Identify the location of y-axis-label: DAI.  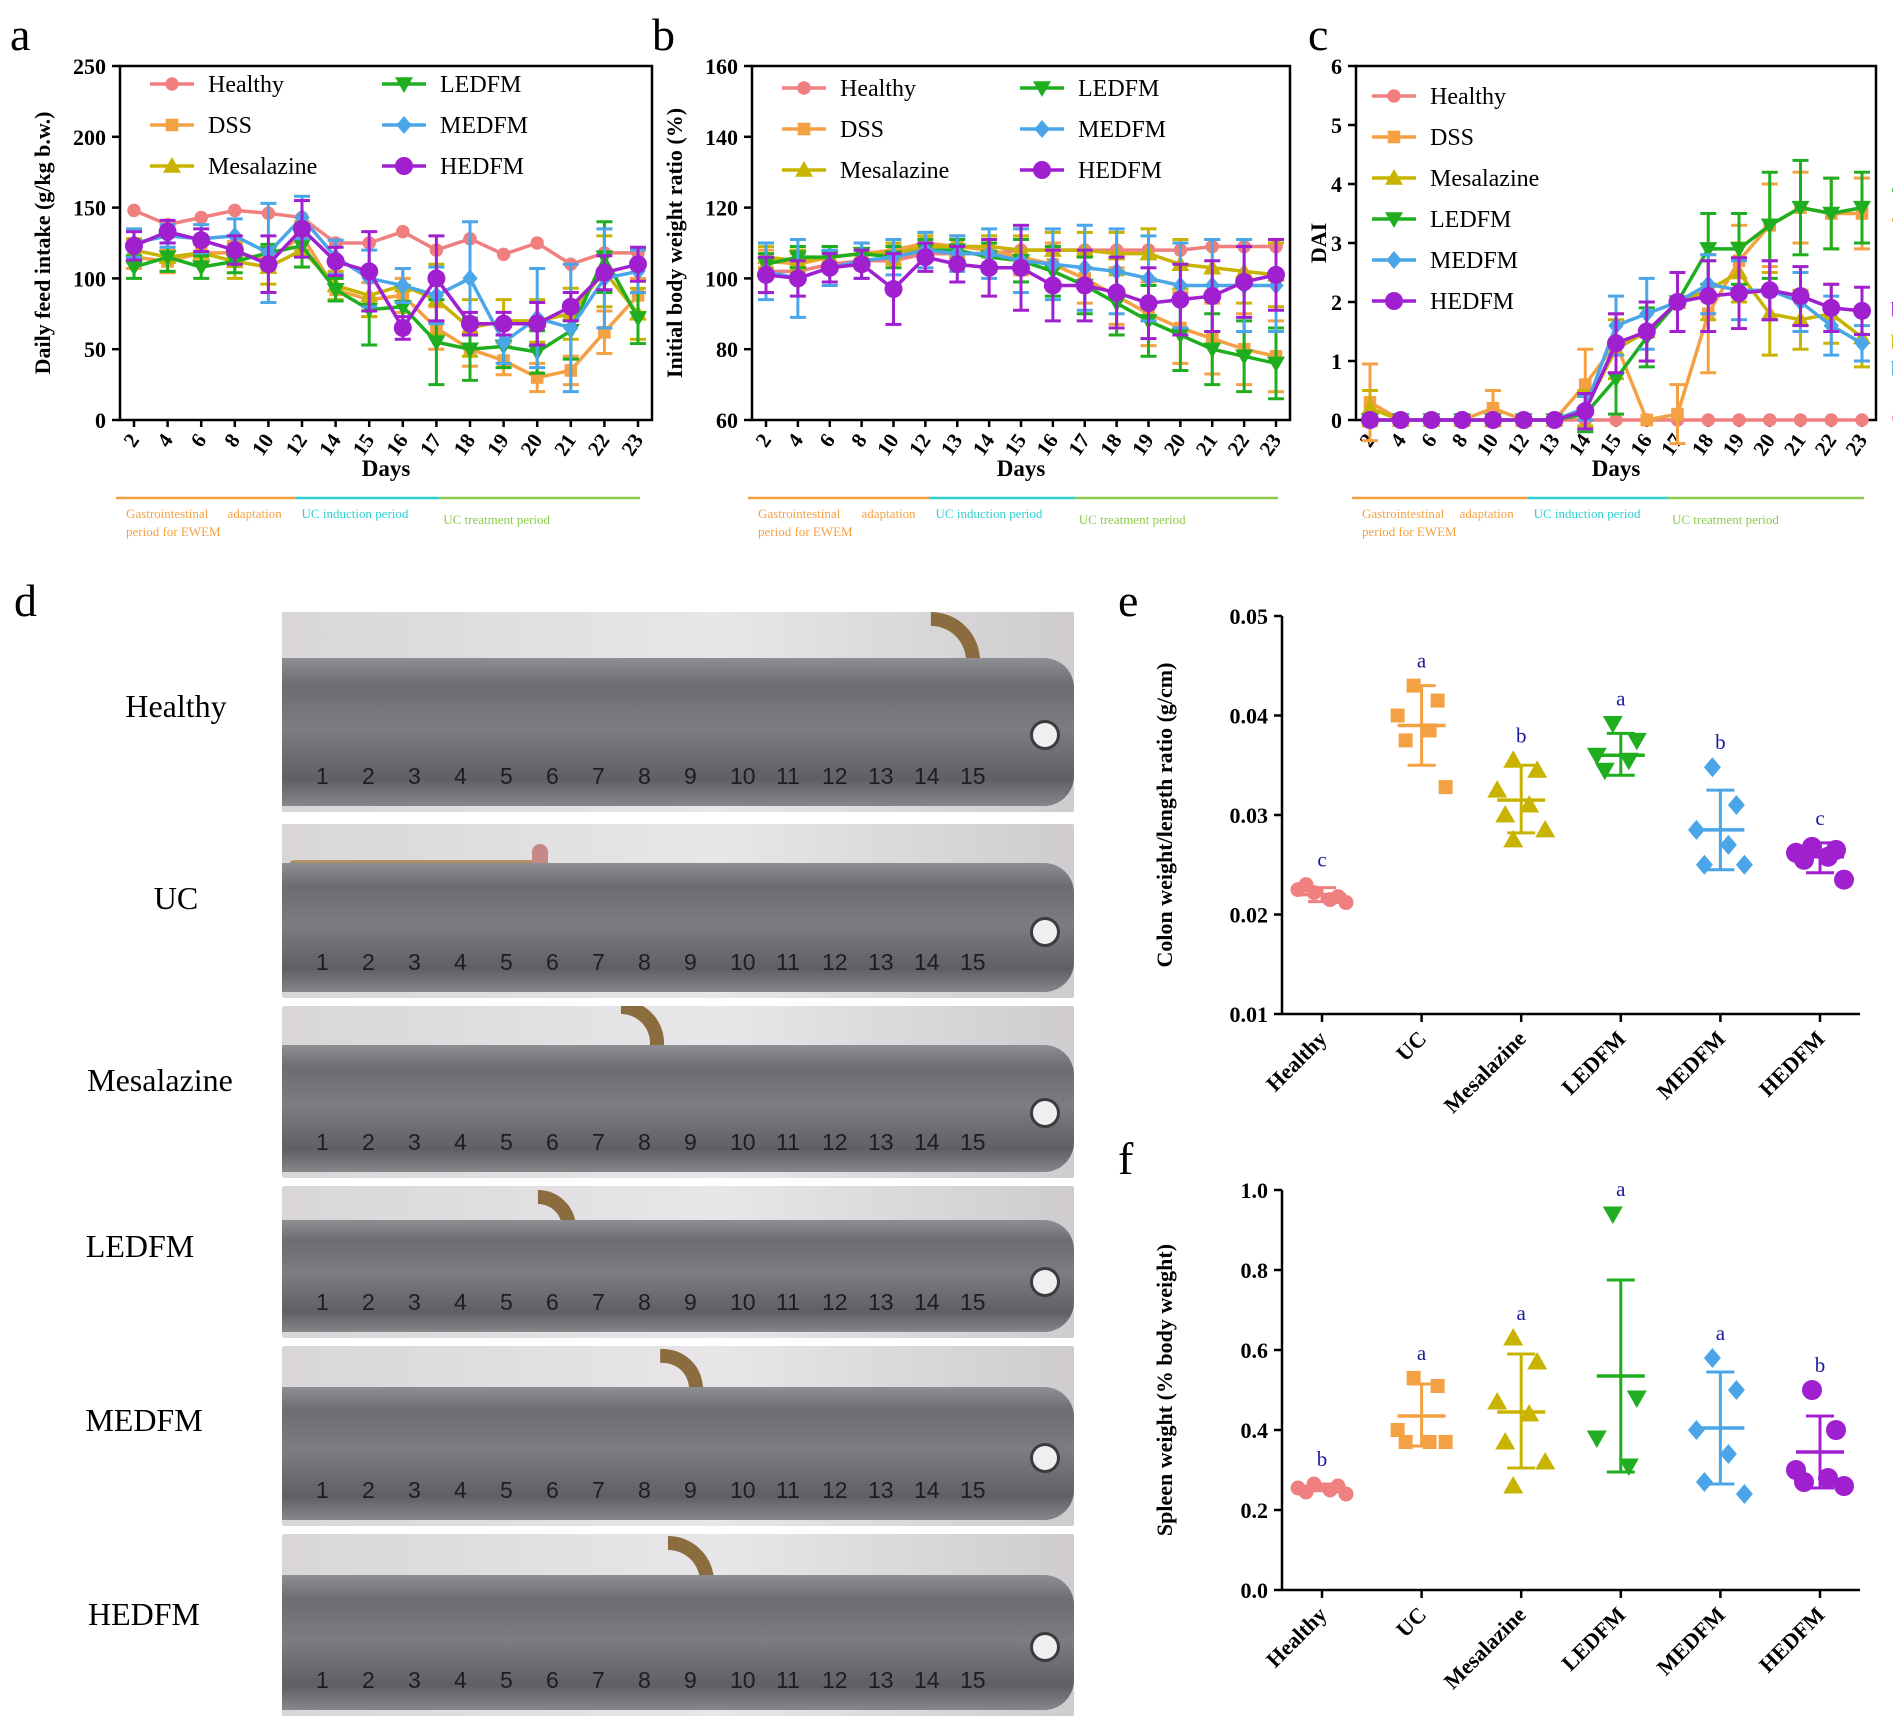
(1318, 243).